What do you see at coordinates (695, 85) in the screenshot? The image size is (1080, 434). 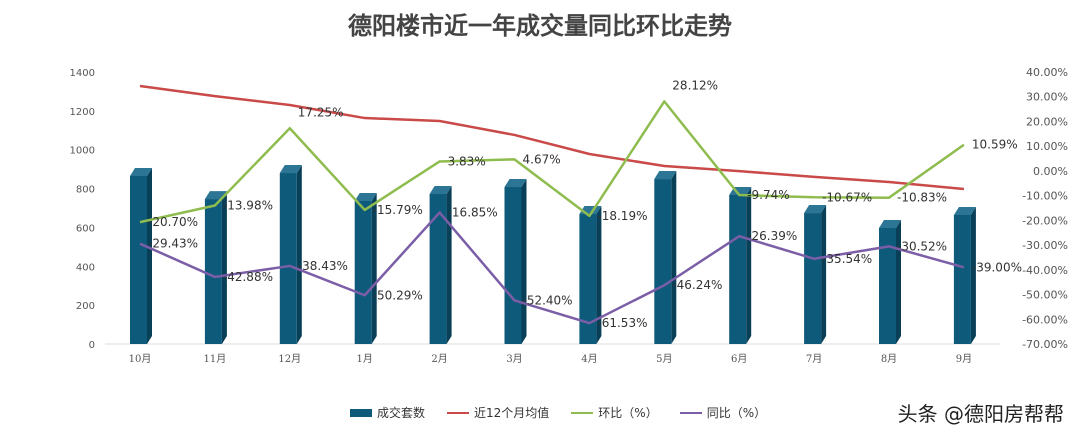 I see `data-label: 28.12%` at bounding box center [695, 85].